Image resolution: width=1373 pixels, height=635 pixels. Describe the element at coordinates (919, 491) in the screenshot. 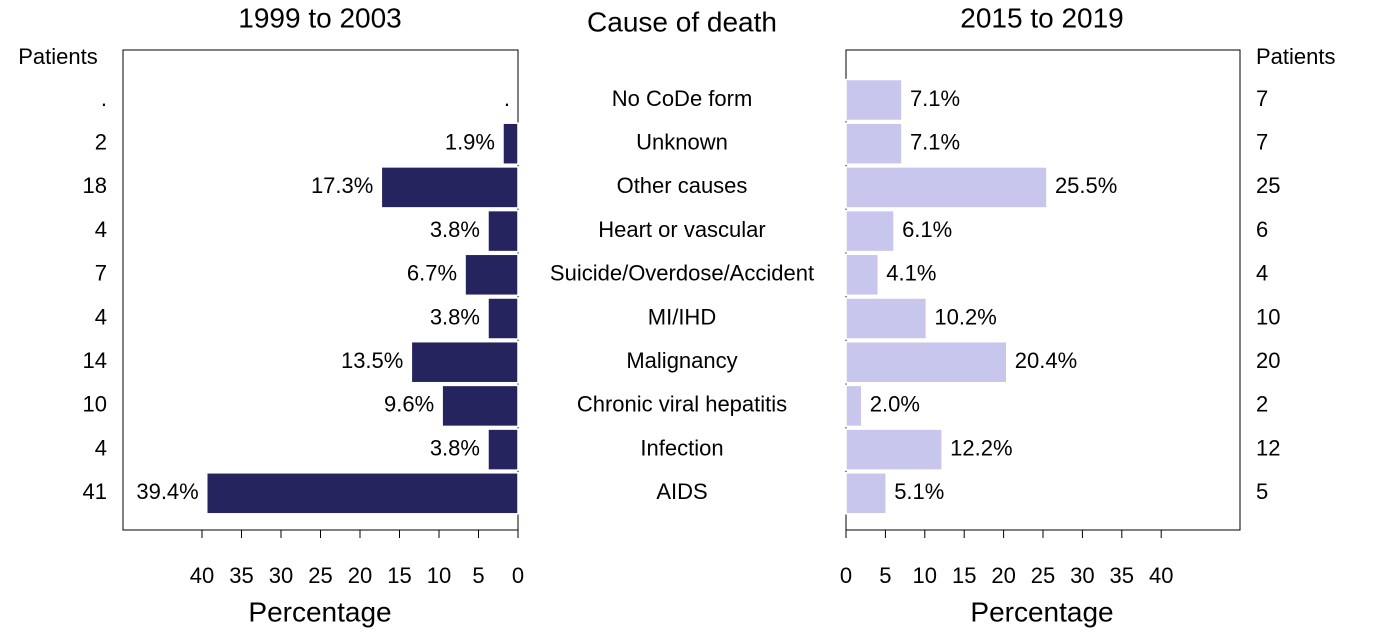

I see `value-label: 5.1%` at that location.